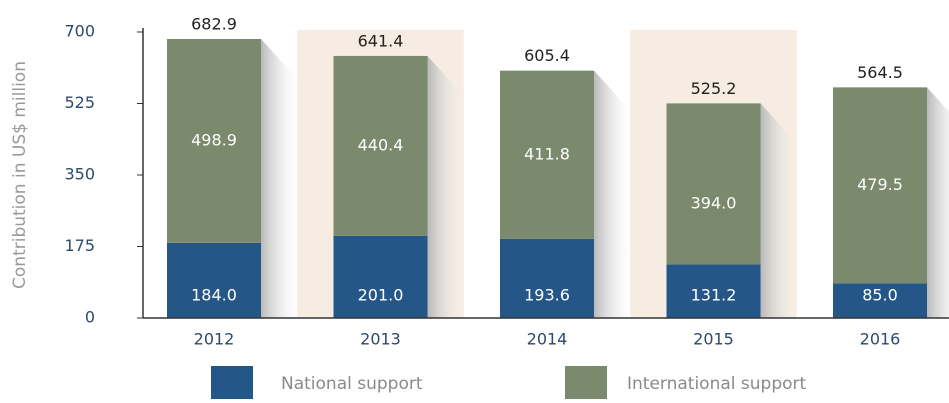 This screenshot has width=949, height=403. I want to click on y-tick-label: 350, so click(79, 174).